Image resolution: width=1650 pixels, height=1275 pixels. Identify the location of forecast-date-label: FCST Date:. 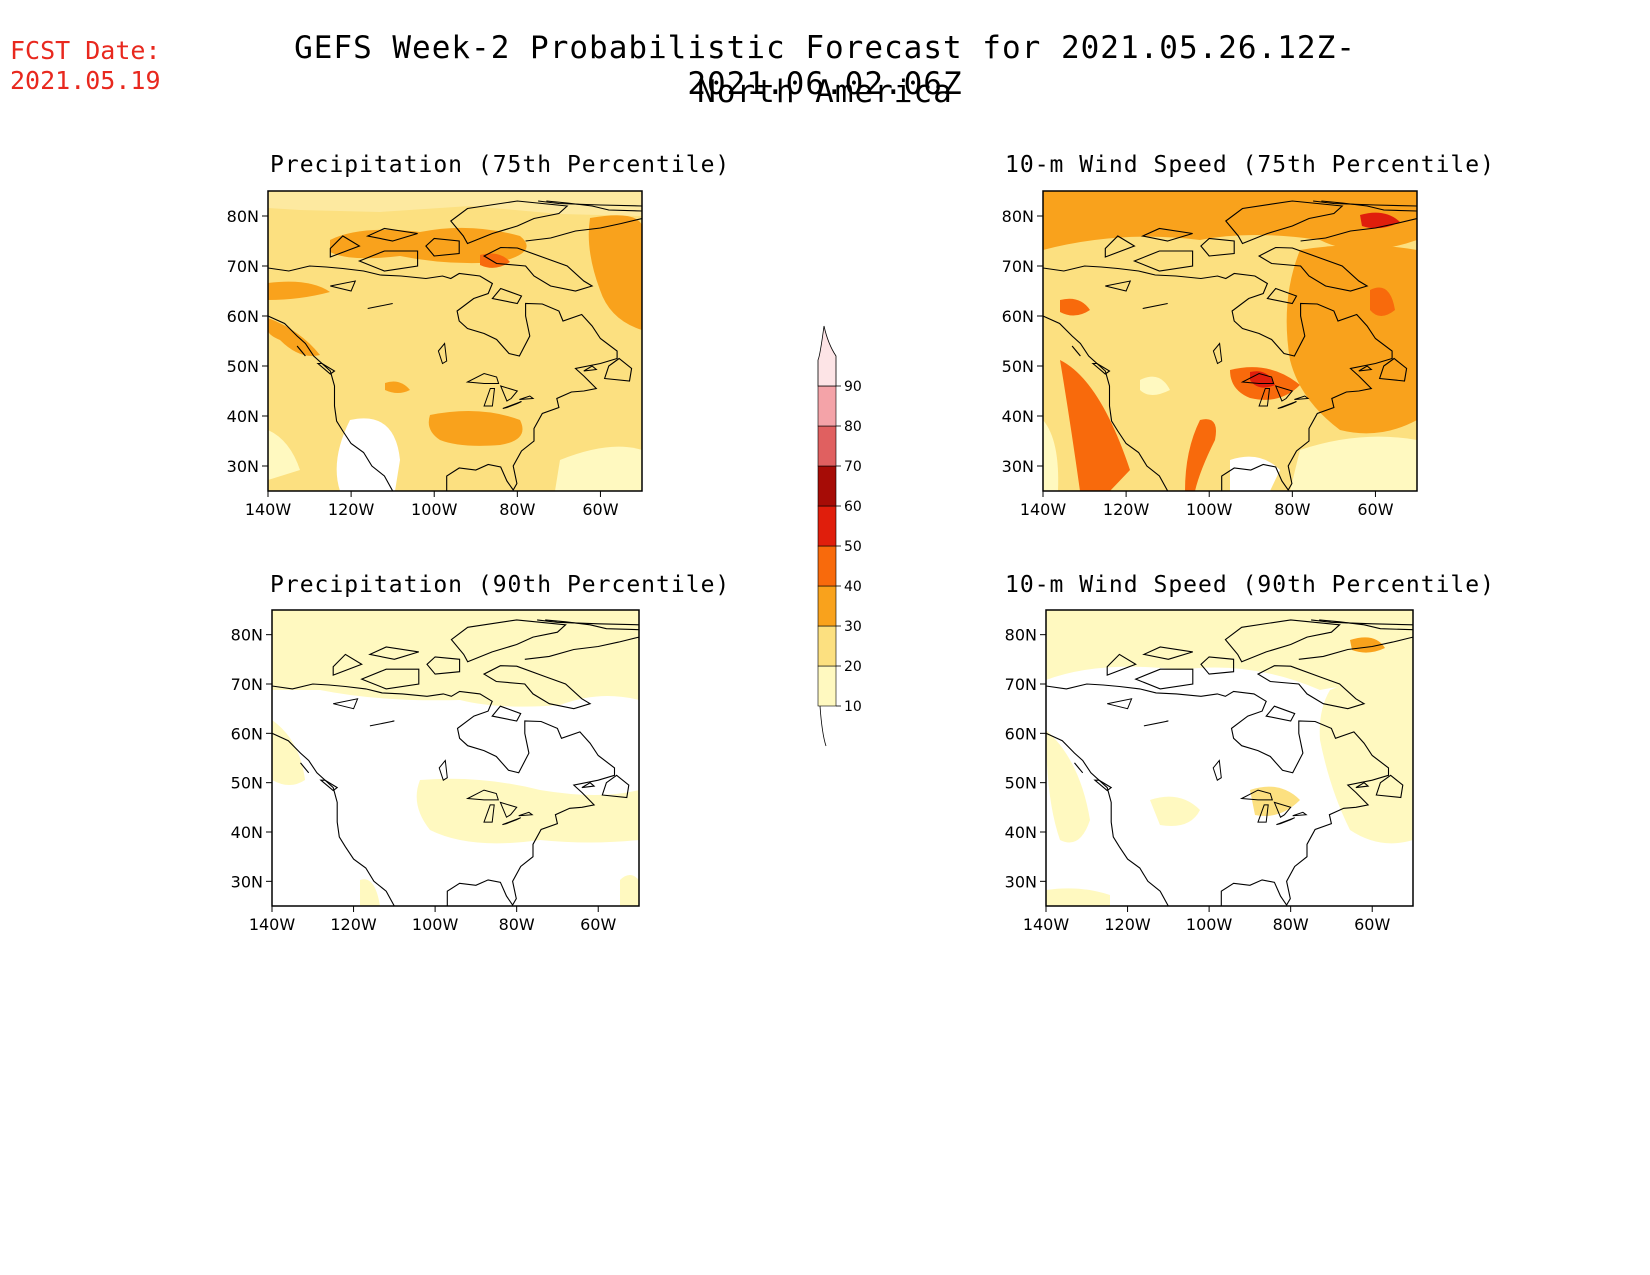
(85, 50).